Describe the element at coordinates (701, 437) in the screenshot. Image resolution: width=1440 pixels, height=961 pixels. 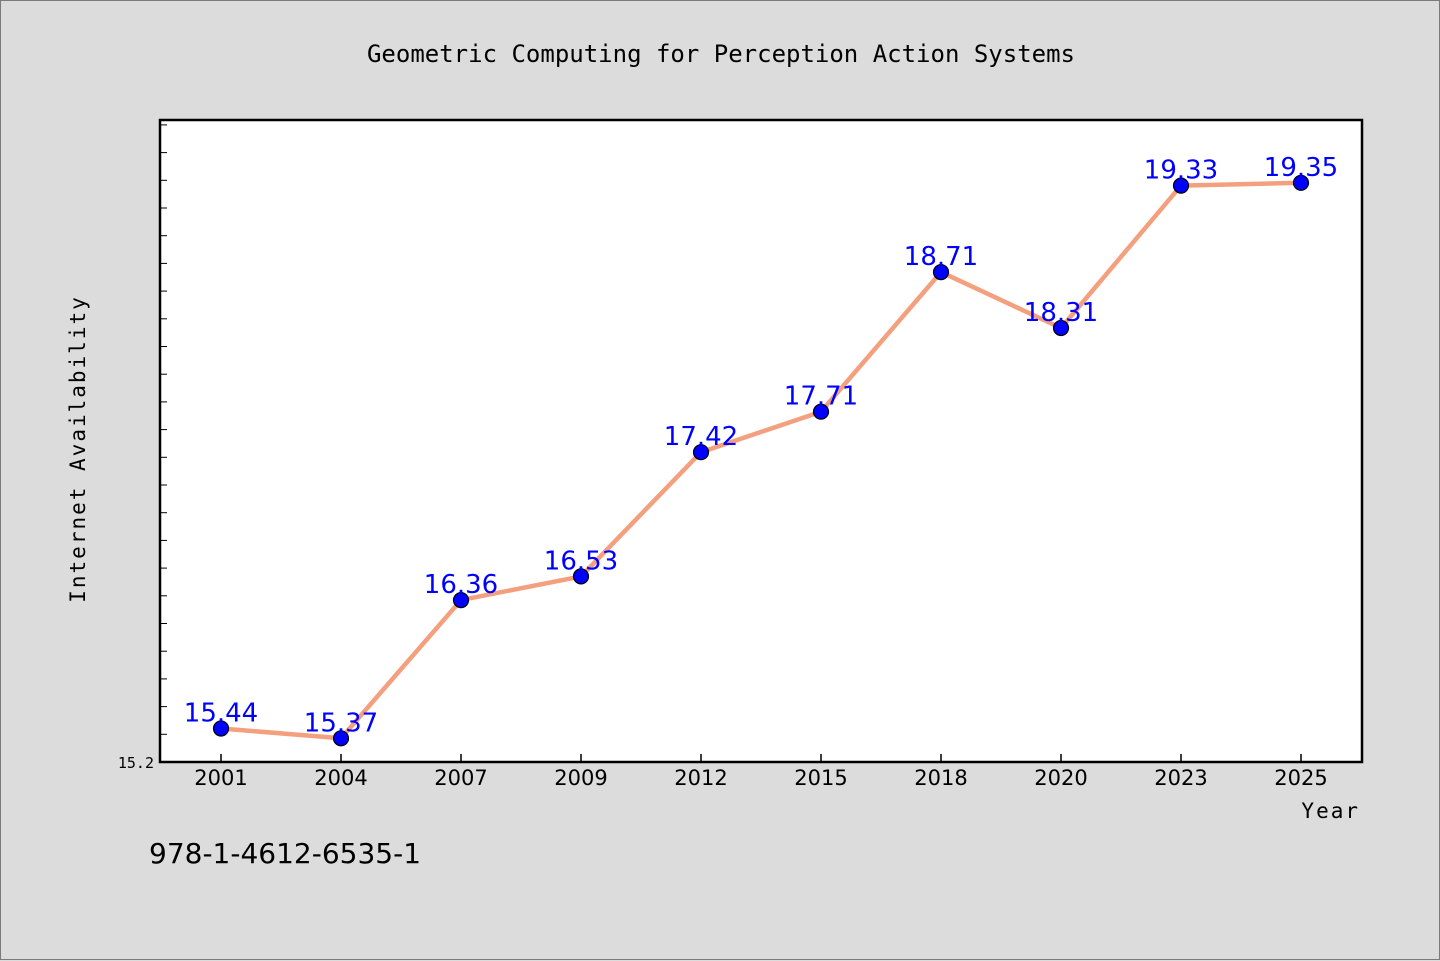
I see `data-label: 17.42` at that location.